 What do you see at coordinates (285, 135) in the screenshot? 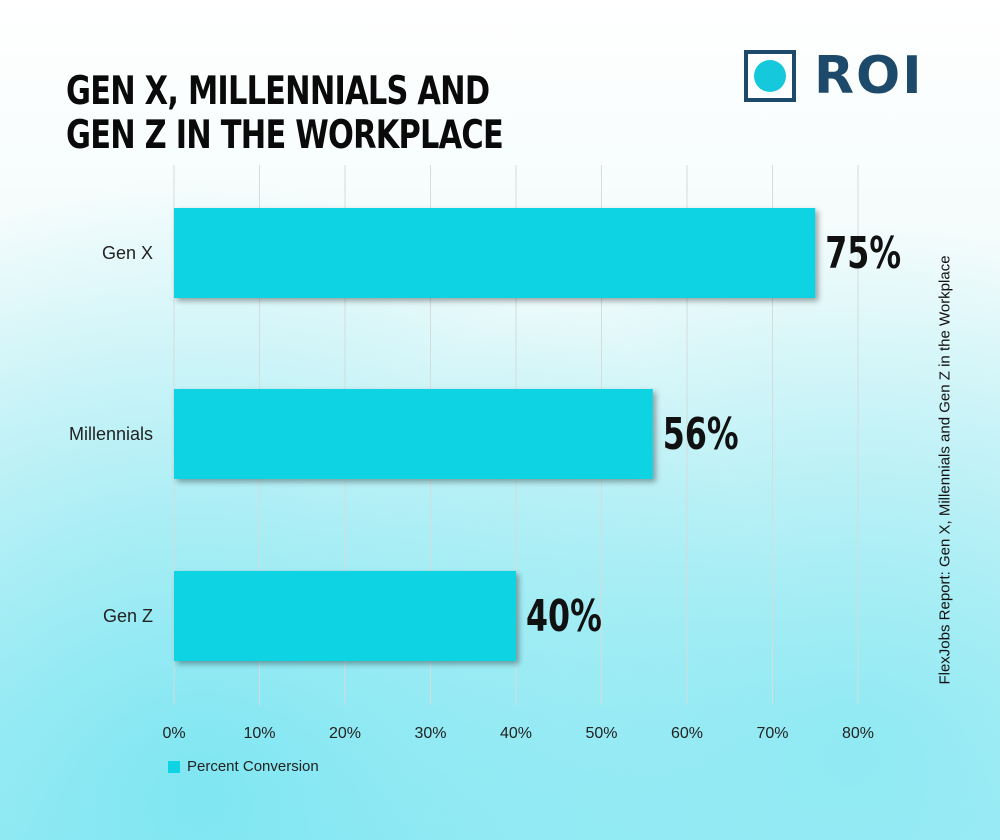
I see `chart-title-line-2: Gen Z in the Workplace` at bounding box center [285, 135].